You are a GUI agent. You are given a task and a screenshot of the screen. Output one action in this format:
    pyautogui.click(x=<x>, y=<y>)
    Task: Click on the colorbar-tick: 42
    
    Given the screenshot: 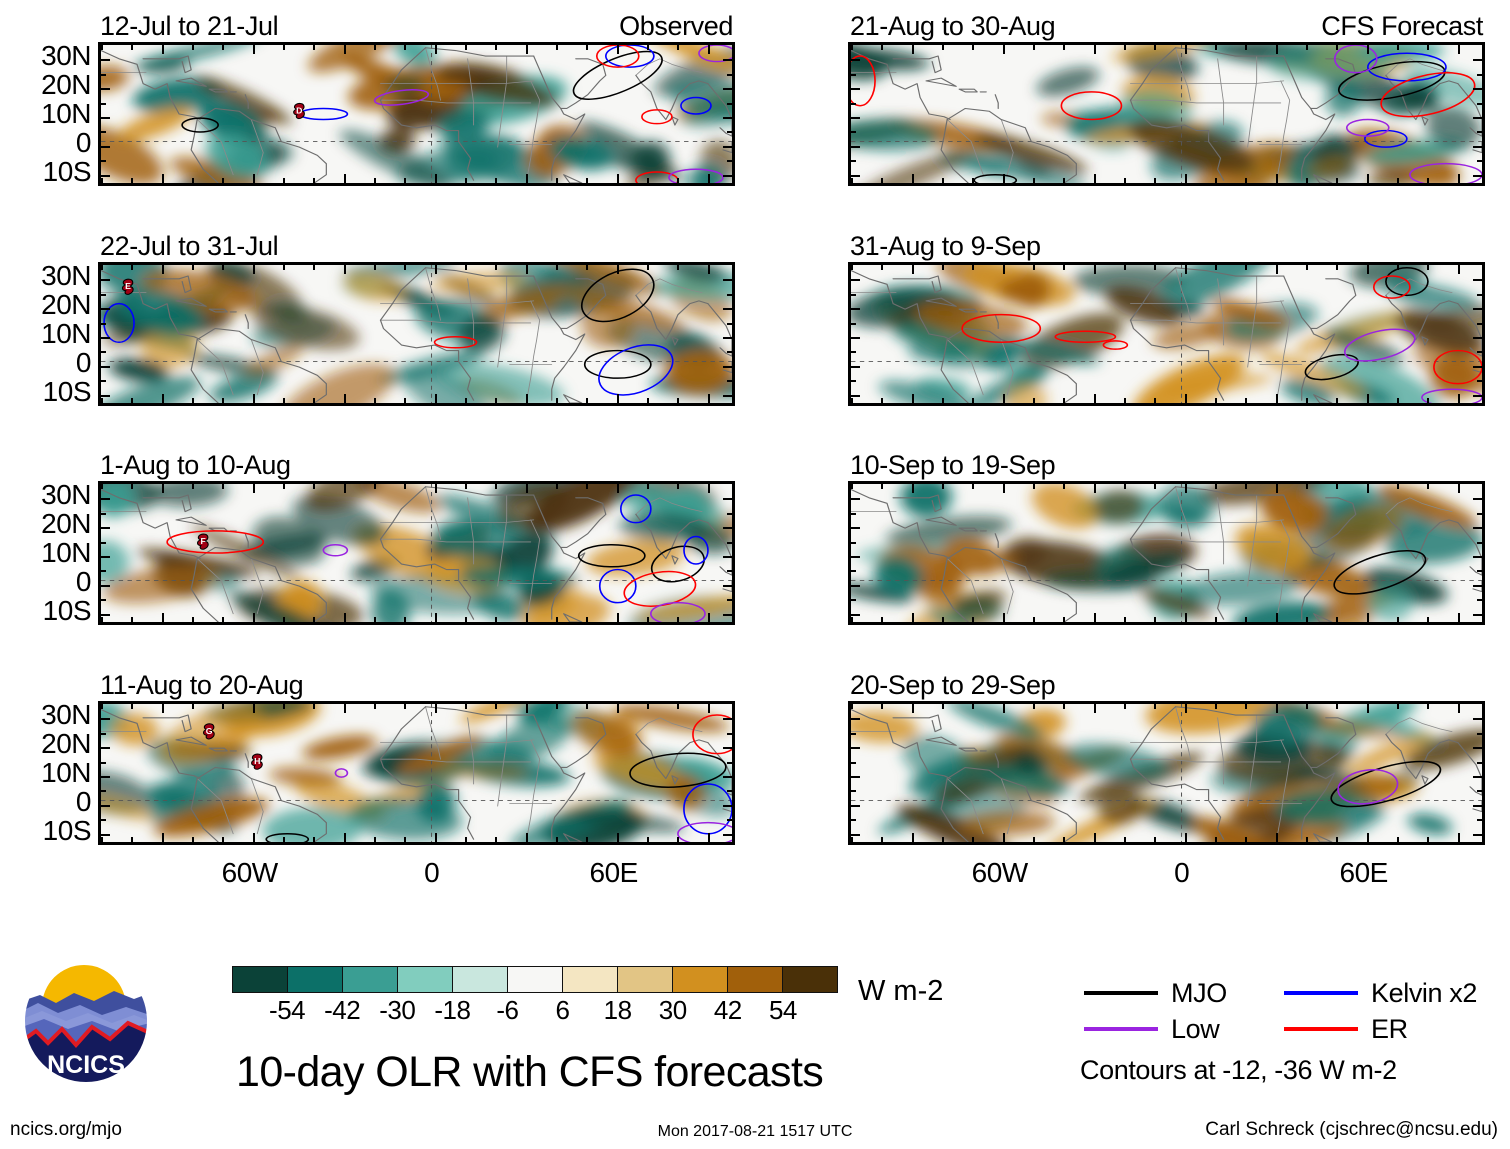 What is the action you would take?
    pyautogui.click(x=727, y=1010)
    